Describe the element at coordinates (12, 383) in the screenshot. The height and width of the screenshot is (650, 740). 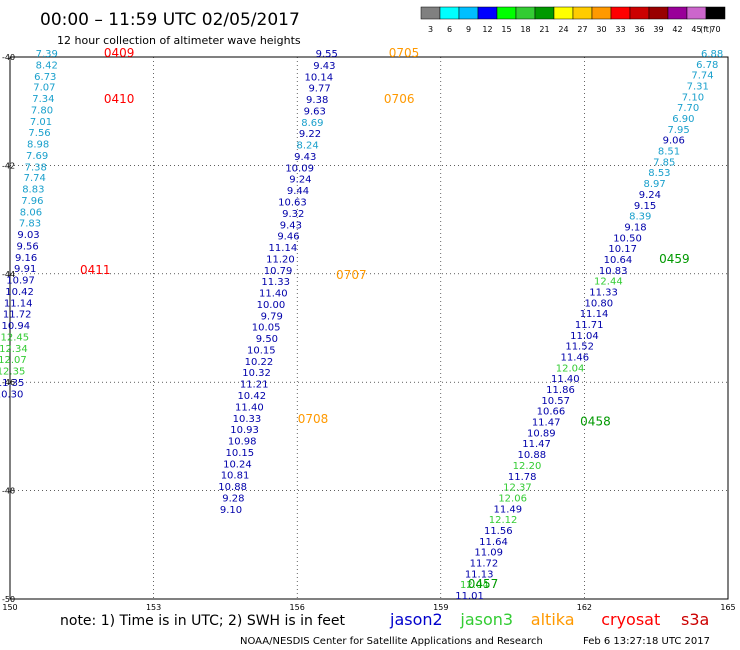
I see `wave-height-value: 11.35` at that location.